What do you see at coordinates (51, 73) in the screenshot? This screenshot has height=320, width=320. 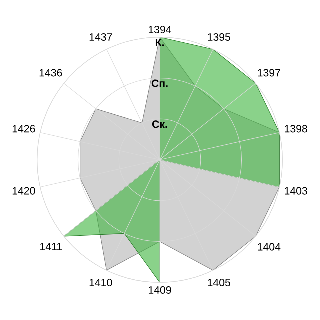 I see `spoke-label: 1436` at bounding box center [51, 73].